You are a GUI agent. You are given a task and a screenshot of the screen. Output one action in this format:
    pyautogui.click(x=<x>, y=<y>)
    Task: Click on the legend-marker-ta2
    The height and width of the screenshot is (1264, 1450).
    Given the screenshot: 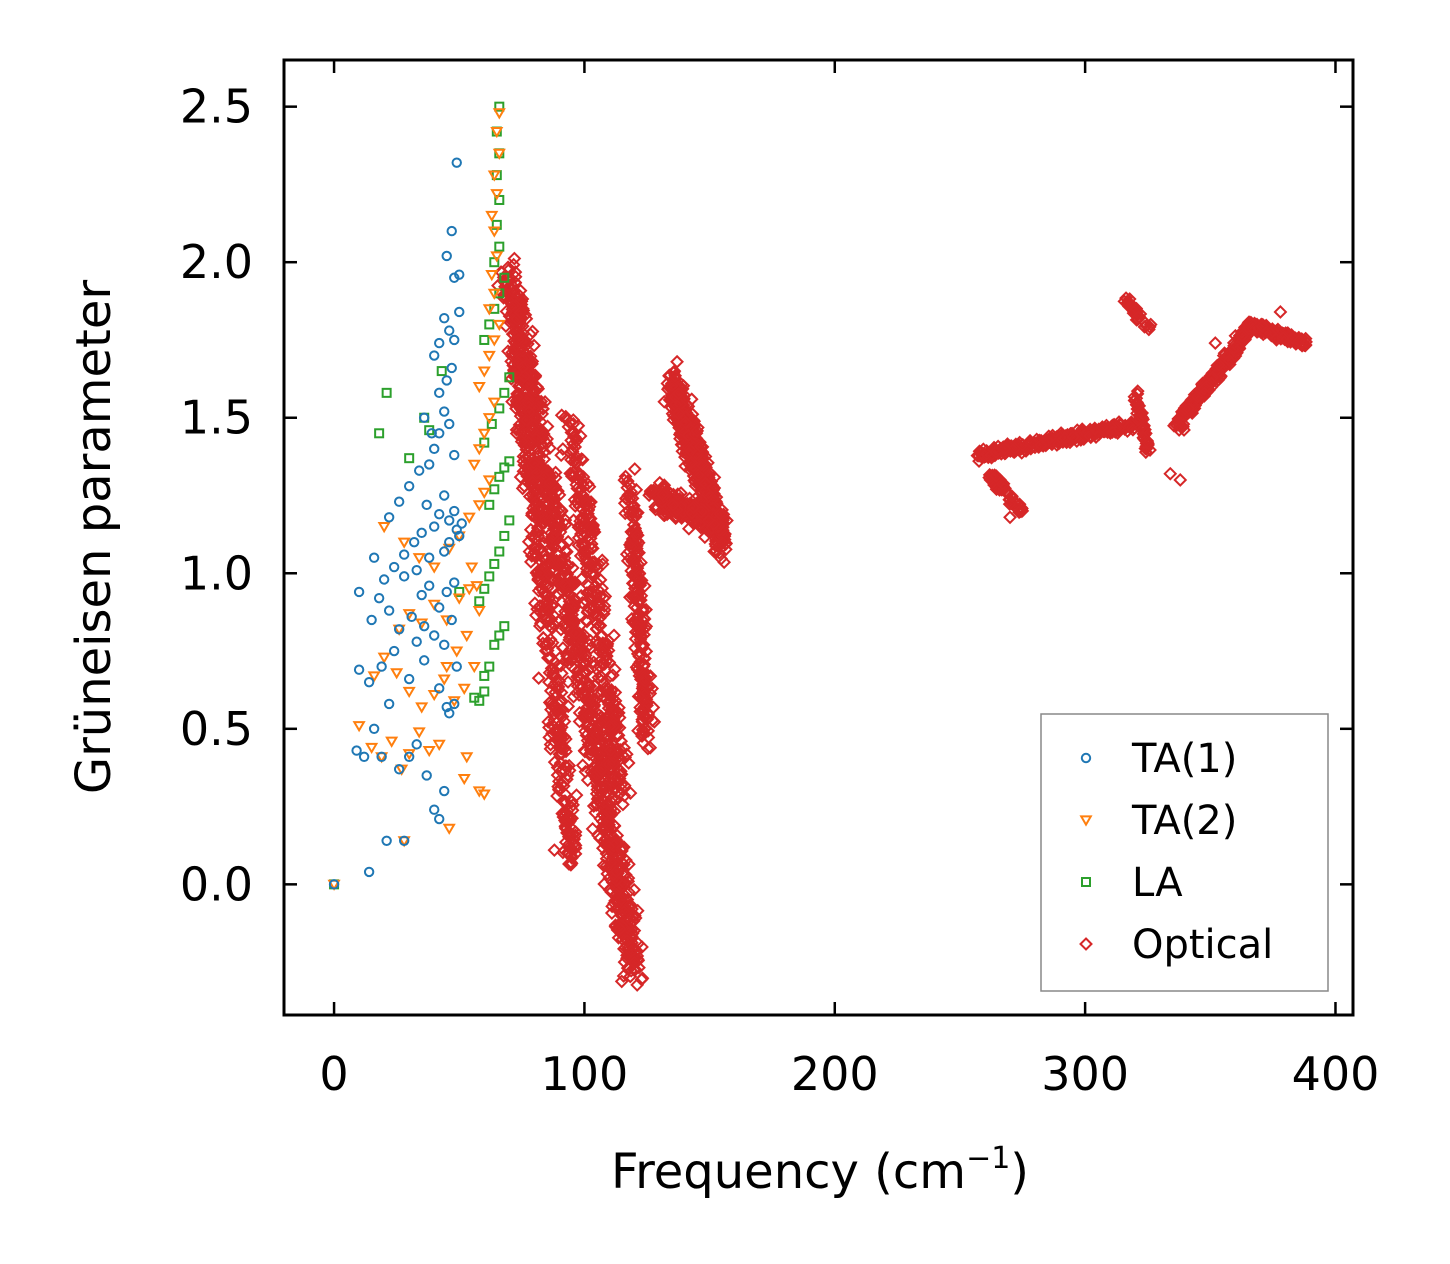 What is the action you would take?
    pyautogui.click(x=1086, y=821)
    